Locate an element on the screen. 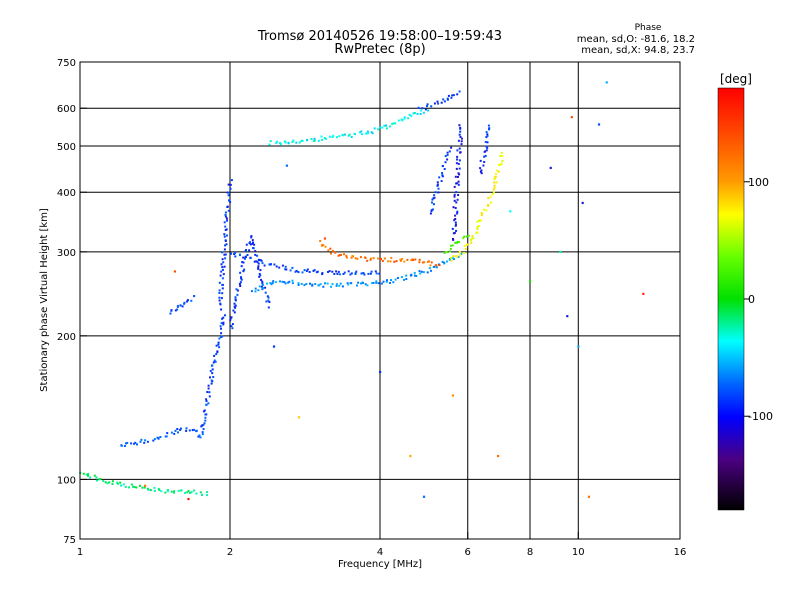  y-tick-label: 100 is located at coordinates (66, 480).